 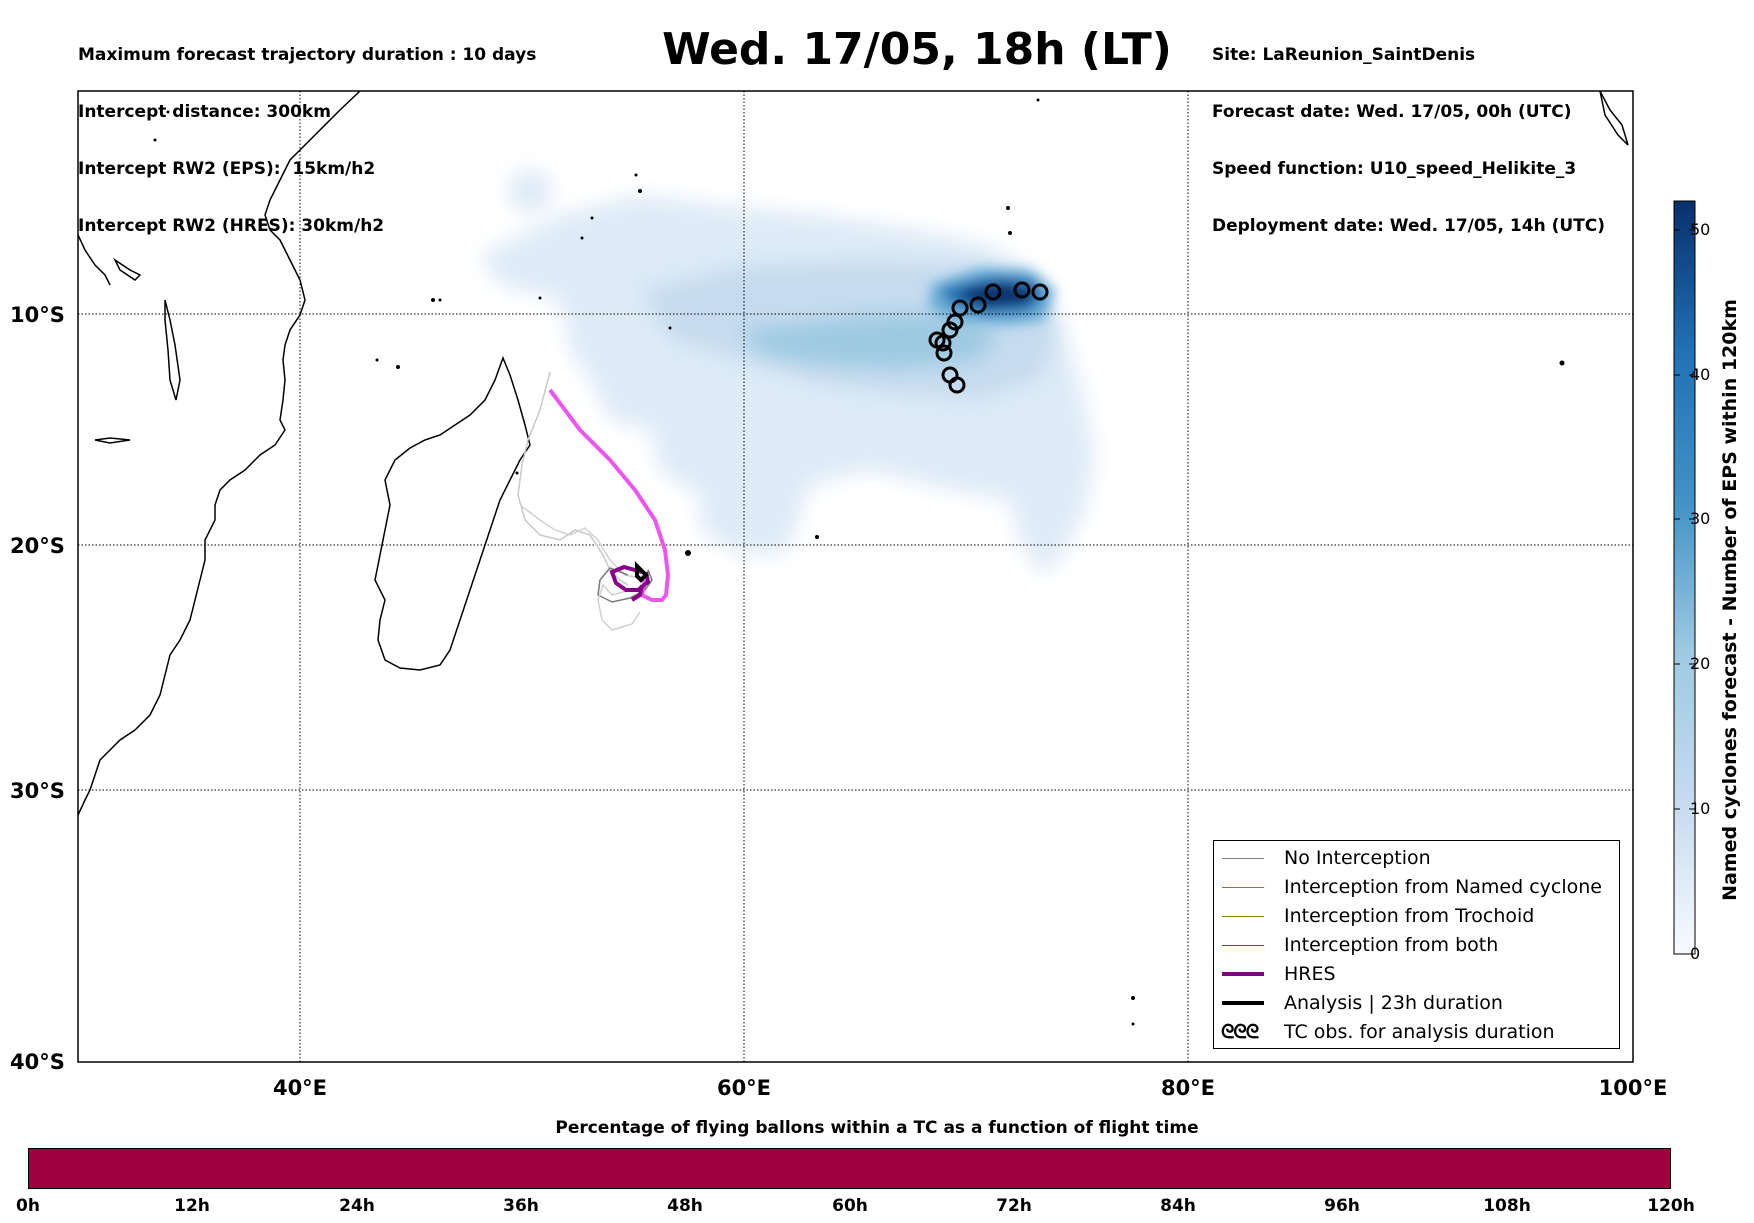 What do you see at coordinates (849, 1168) in the screenshot?
I see `timebar` at bounding box center [849, 1168].